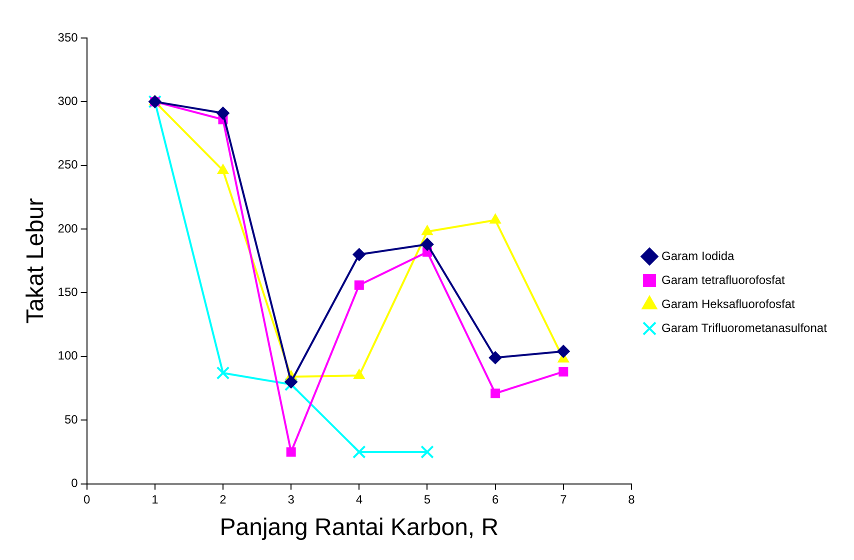  I want to click on y-tick-label: 50, so click(71, 419).